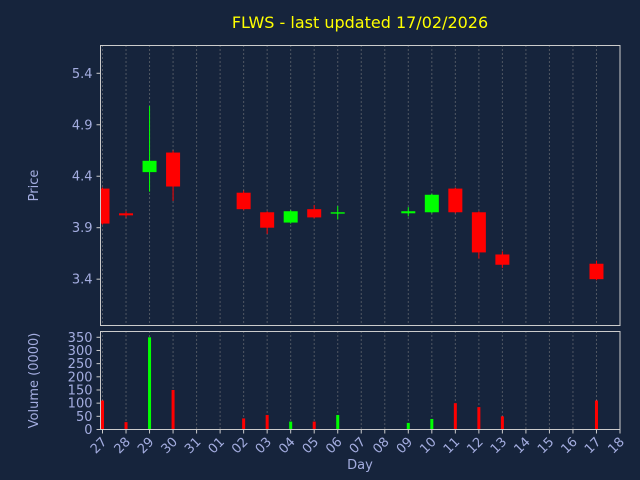  What do you see at coordinates (34, 381) in the screenshot?
I see `volume-axis-label: Volume (0000)` at bounding box center [34, 381].